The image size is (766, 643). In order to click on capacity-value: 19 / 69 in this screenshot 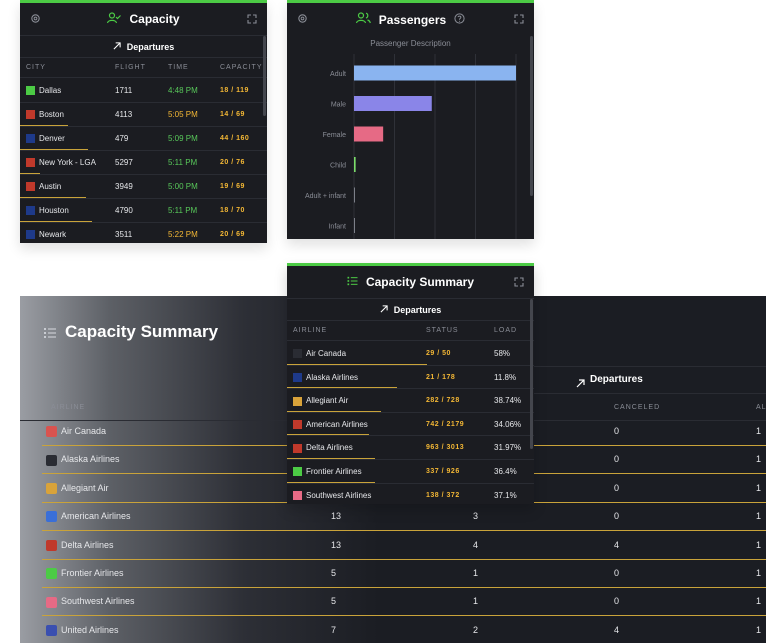, I will do `click(232, 186)`.